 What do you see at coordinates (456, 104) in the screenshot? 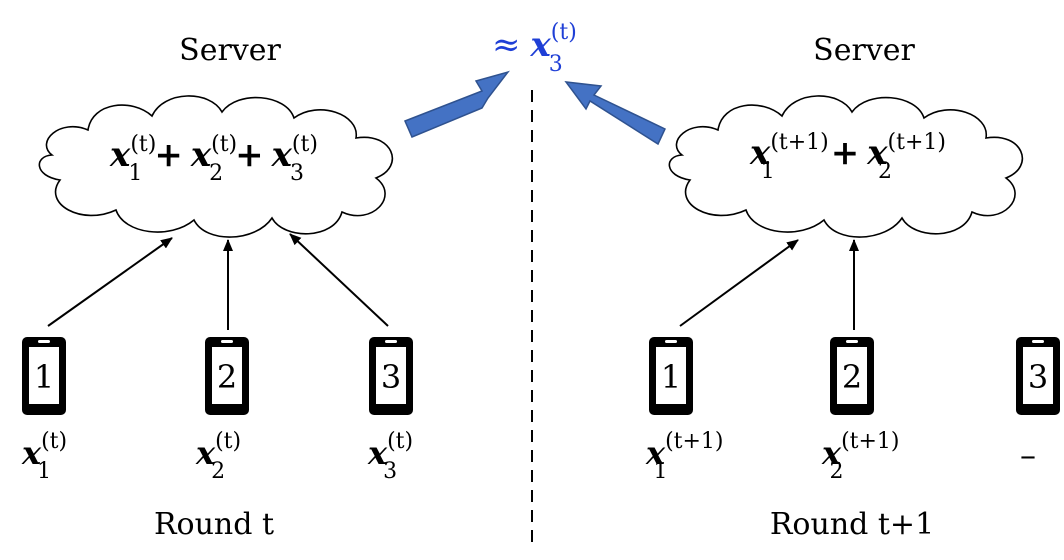
I see `inference-arrow-left` at bounding box center [456, 104].